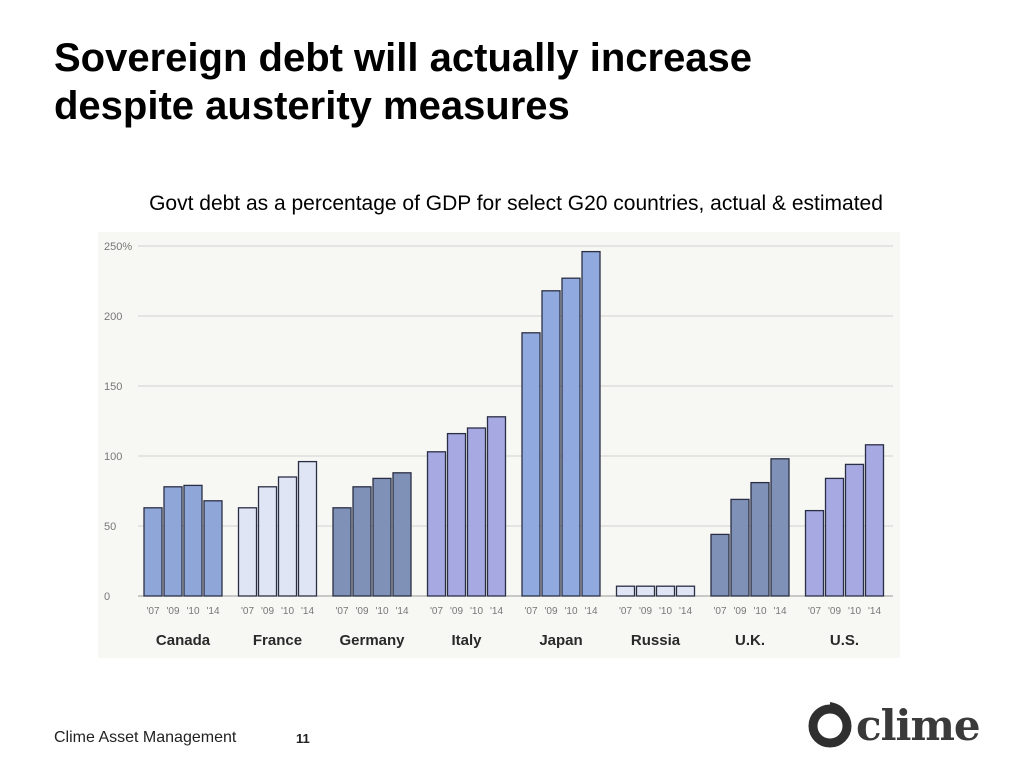  What do you see at coordinates (372, 640) in the screenshot?
I see `country-label: Germany` at bounding box center [372, 640].